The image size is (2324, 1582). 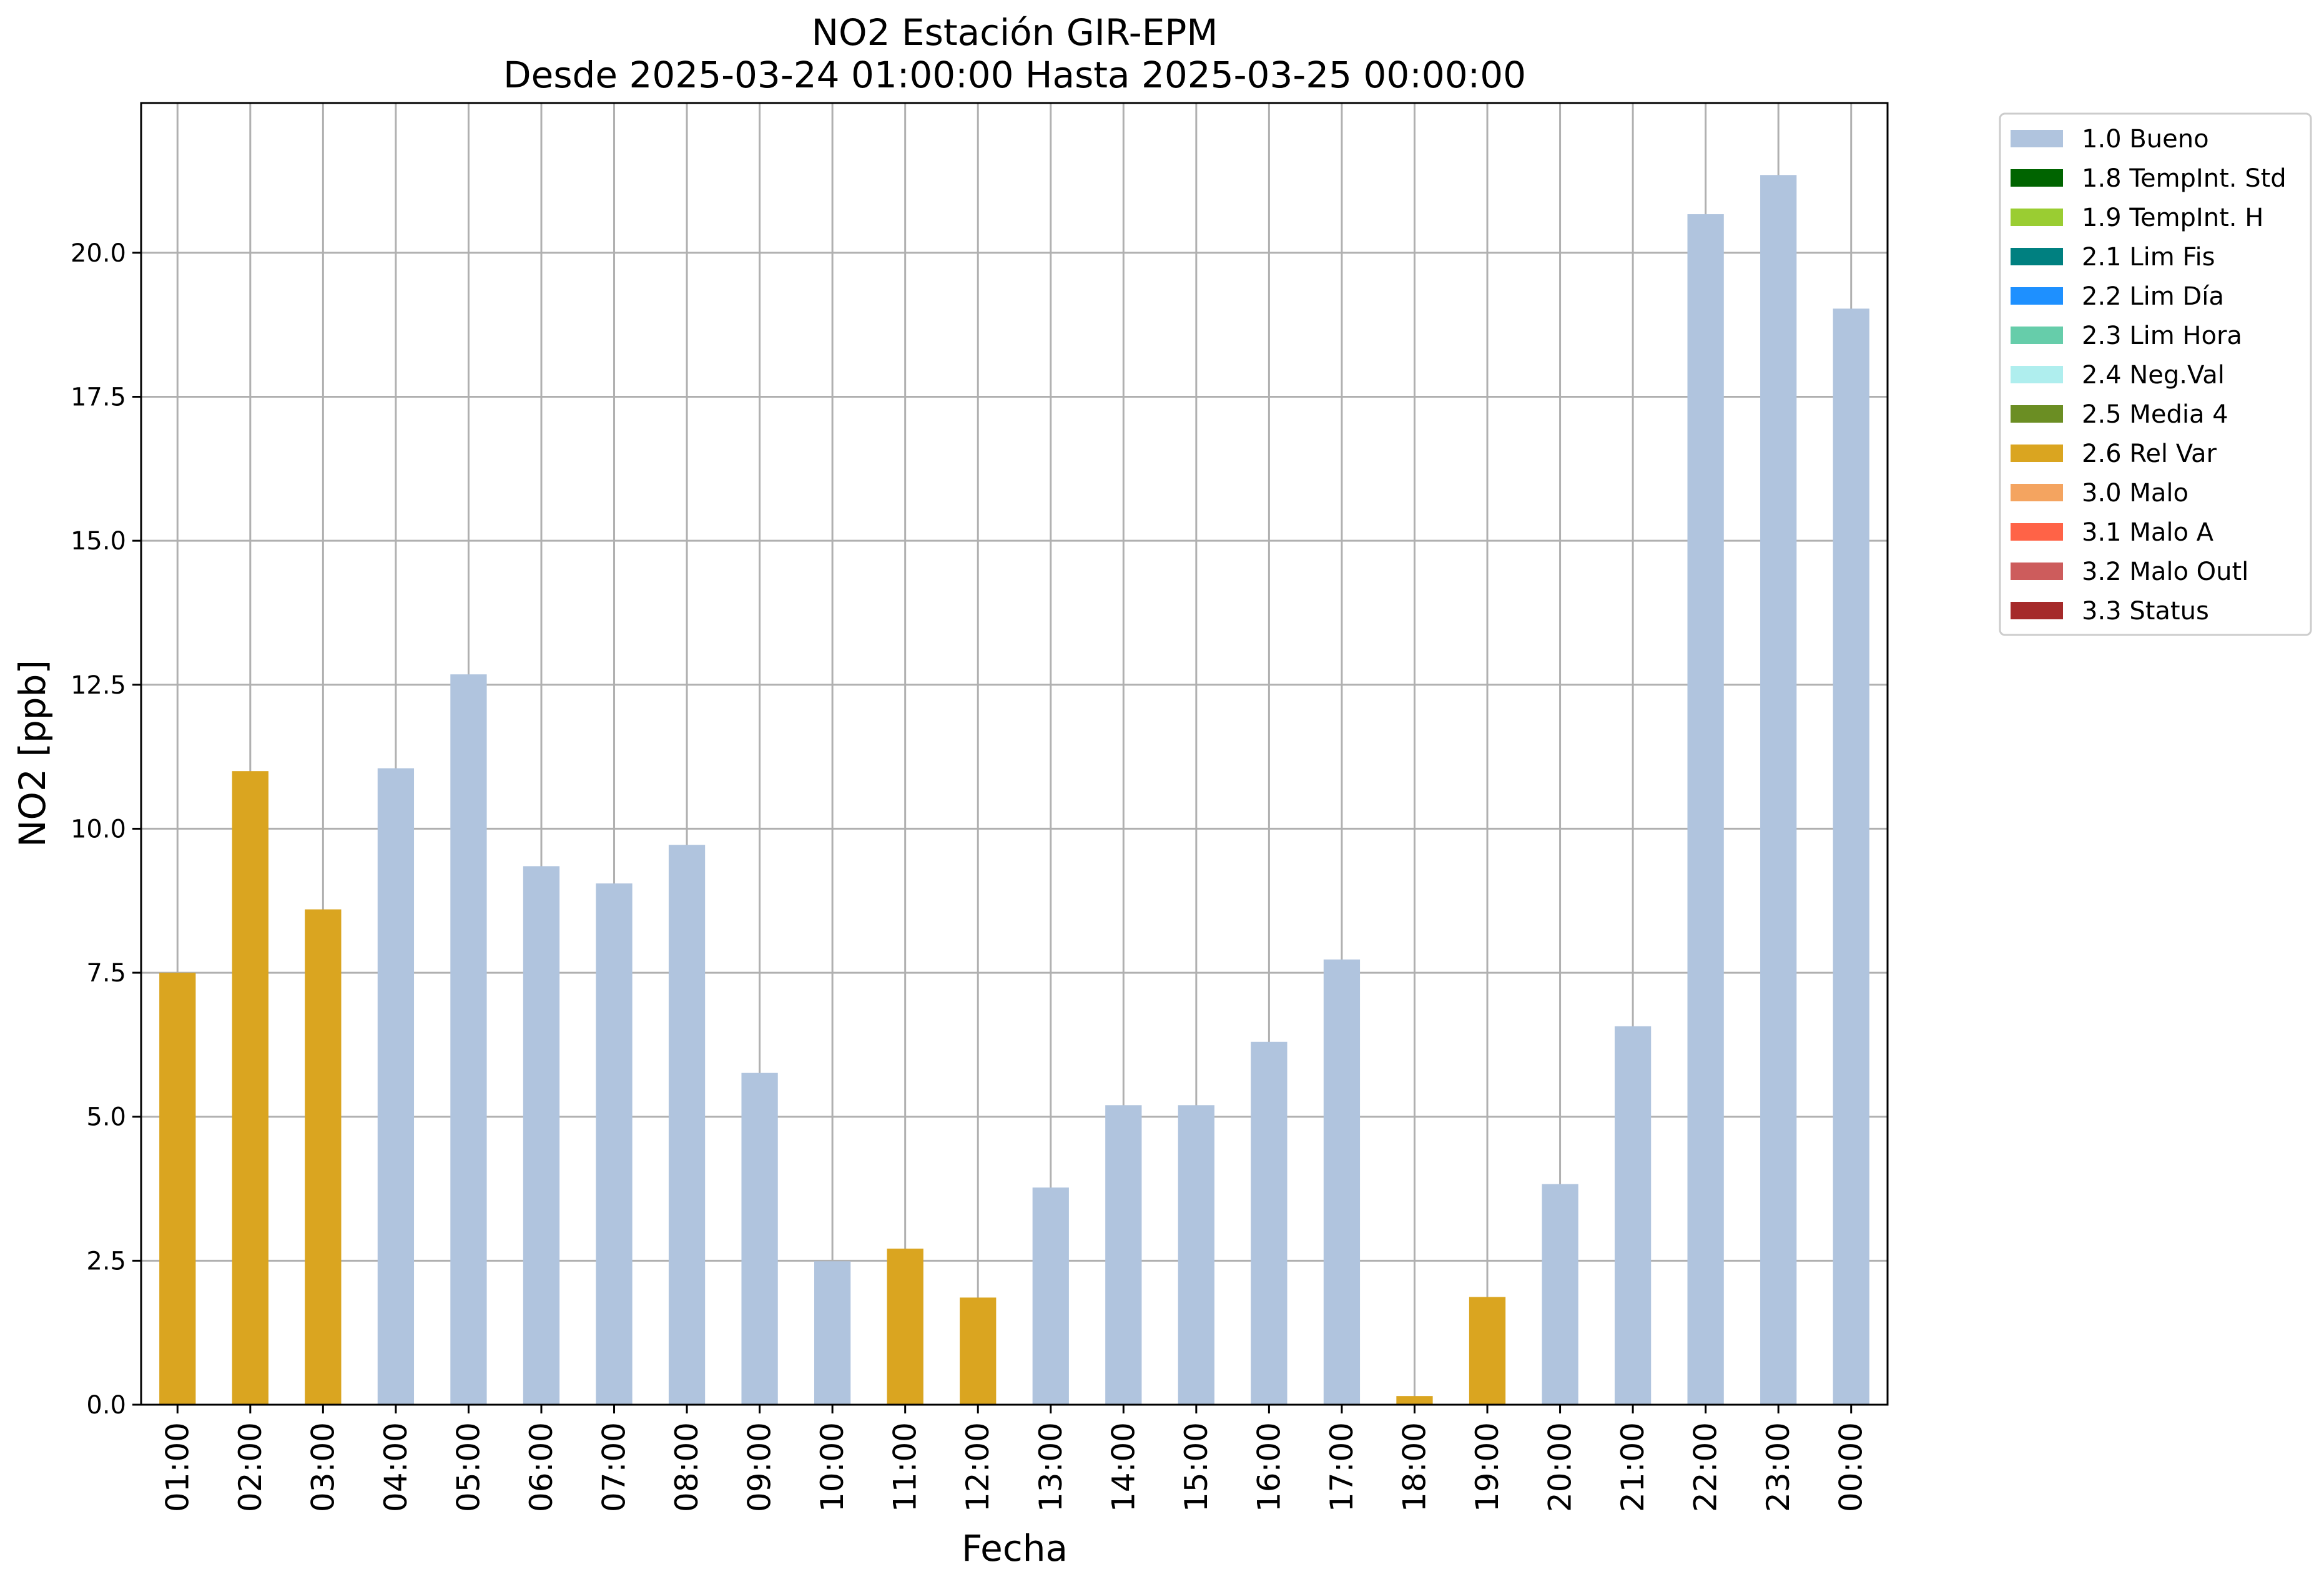 I want to click on y-tick-label: 5.0, so click(x=106, y=1117).